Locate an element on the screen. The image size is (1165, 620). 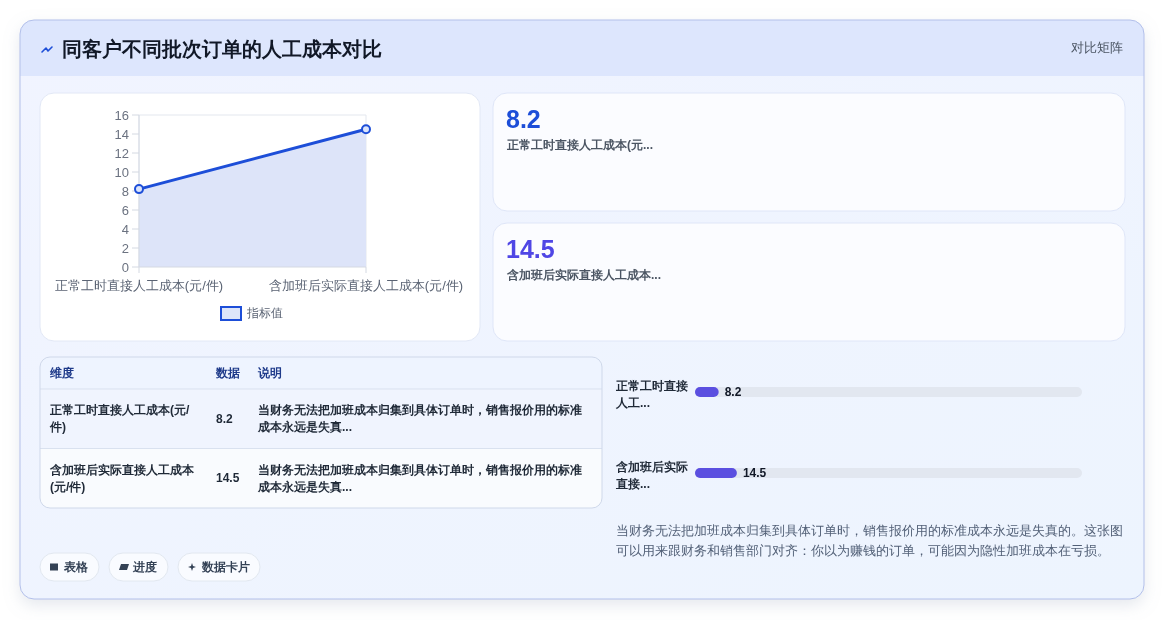
y-tick-label: 2 is located at coordinates (125, 248).